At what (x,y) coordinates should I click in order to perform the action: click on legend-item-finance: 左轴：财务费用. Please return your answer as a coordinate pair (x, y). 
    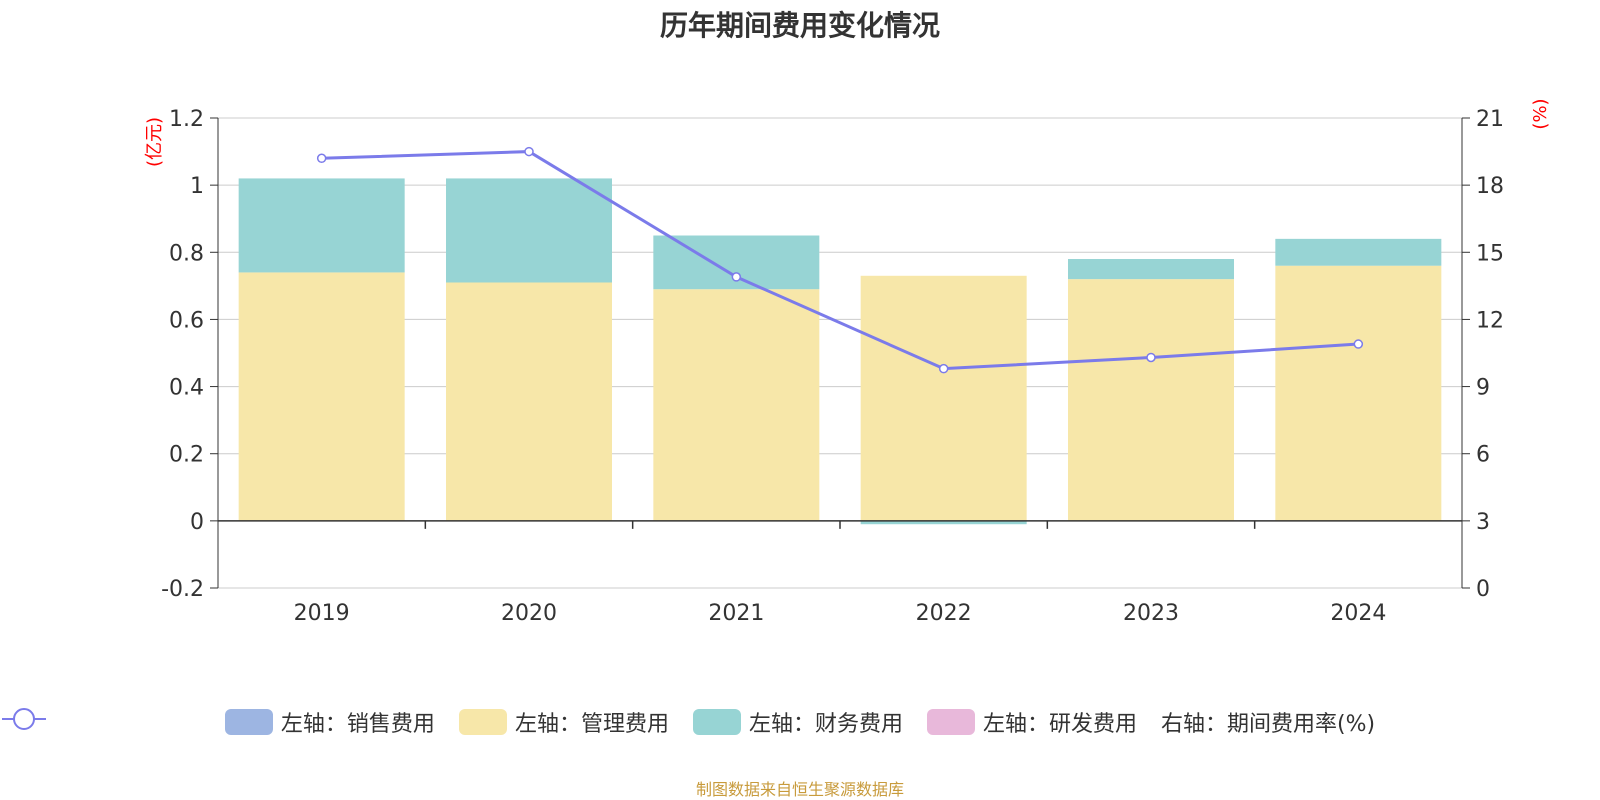
    Looking at the image, I should click on (797, 722).